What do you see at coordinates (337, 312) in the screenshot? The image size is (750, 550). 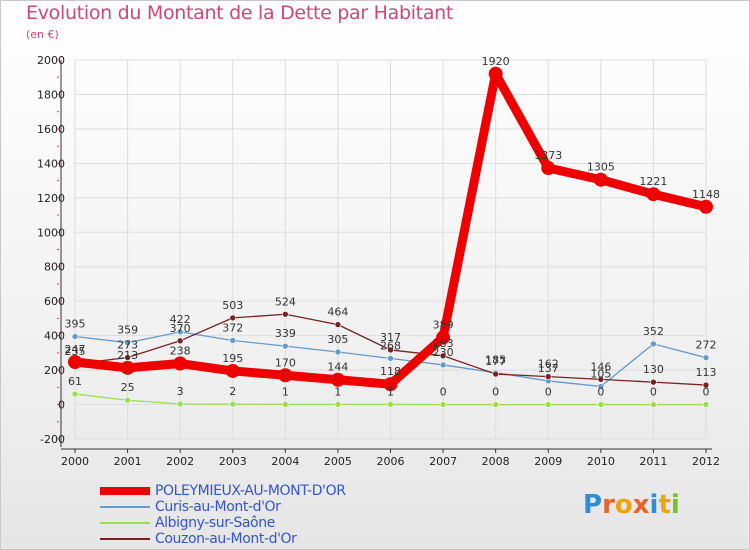 I see `data-label: 464` at bounding box center [337, 312].